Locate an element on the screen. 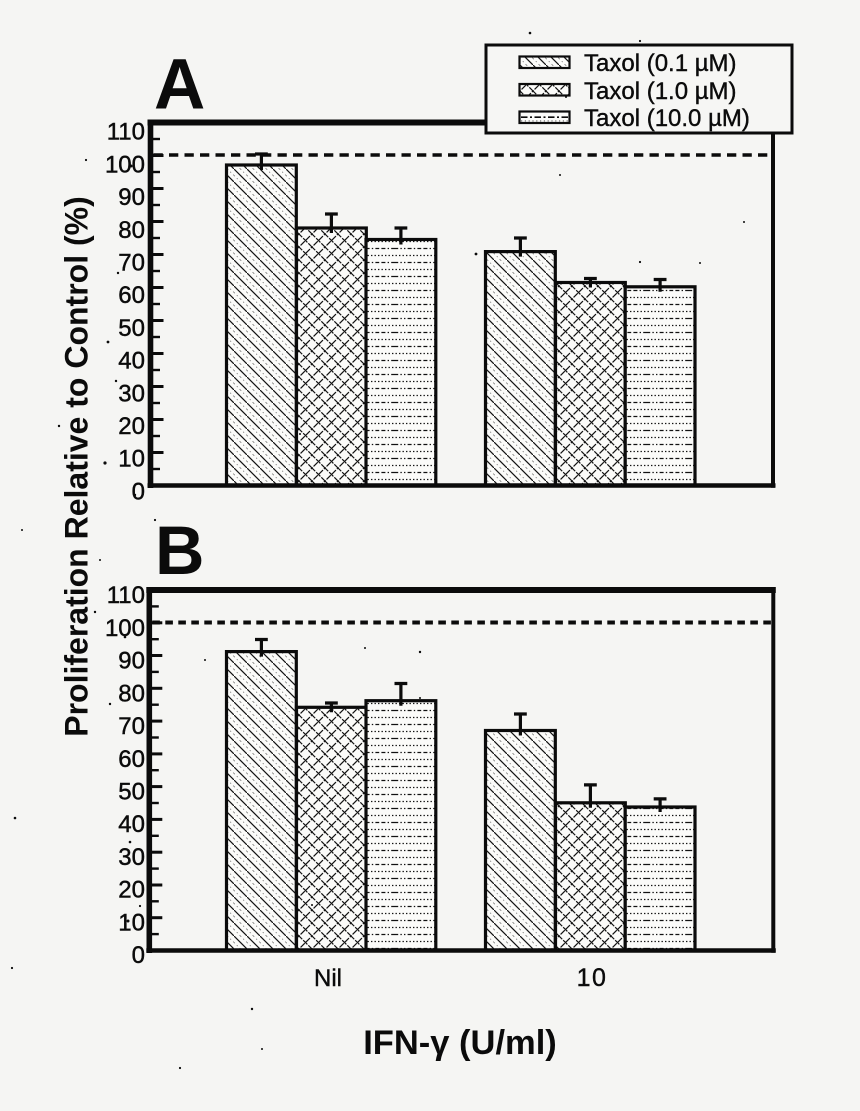  svg-text: Taxol (1.0 µM) is located at coordinates (660, 91).